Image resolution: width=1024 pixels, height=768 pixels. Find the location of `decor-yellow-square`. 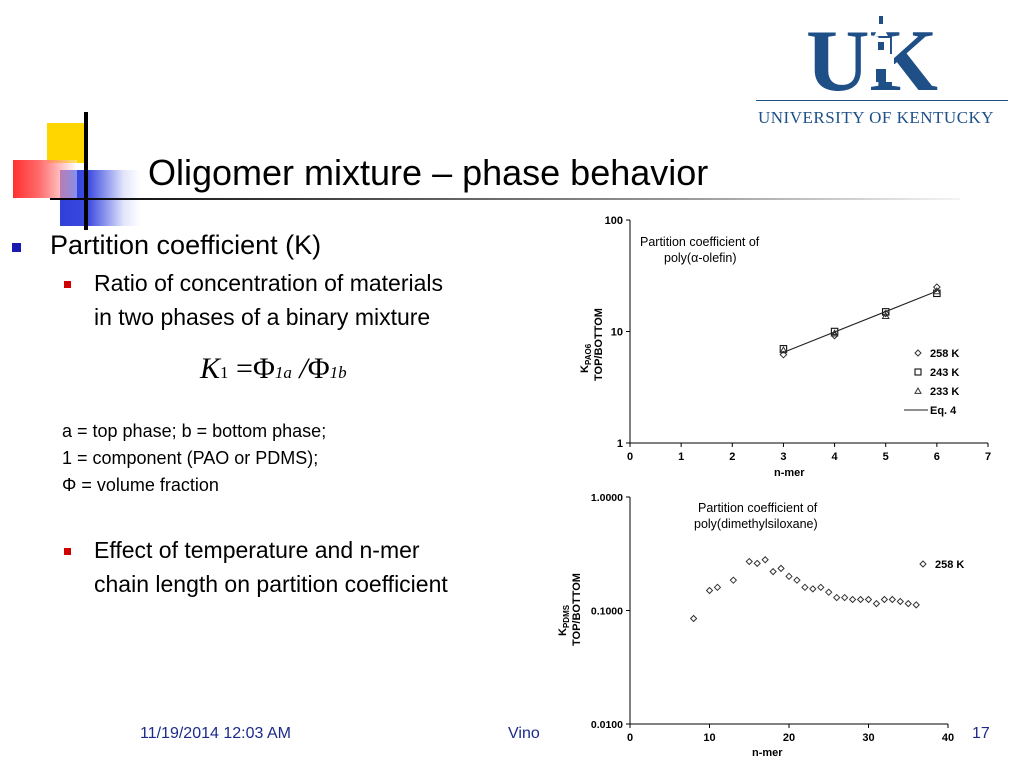

decor-yellow-square is located at coordinates (67, 143).